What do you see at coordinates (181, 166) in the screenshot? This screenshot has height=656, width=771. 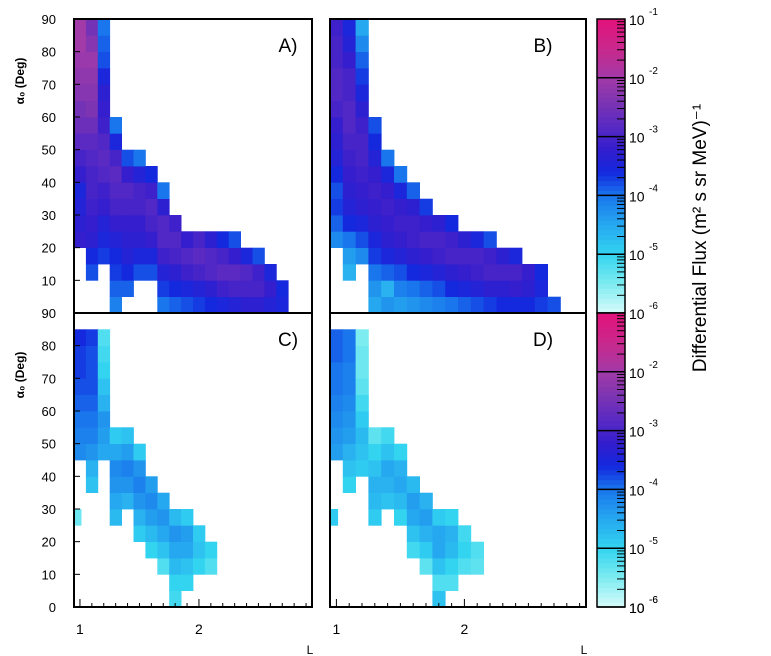 I see `panel-1-cells` at bounding box center [181, 166].